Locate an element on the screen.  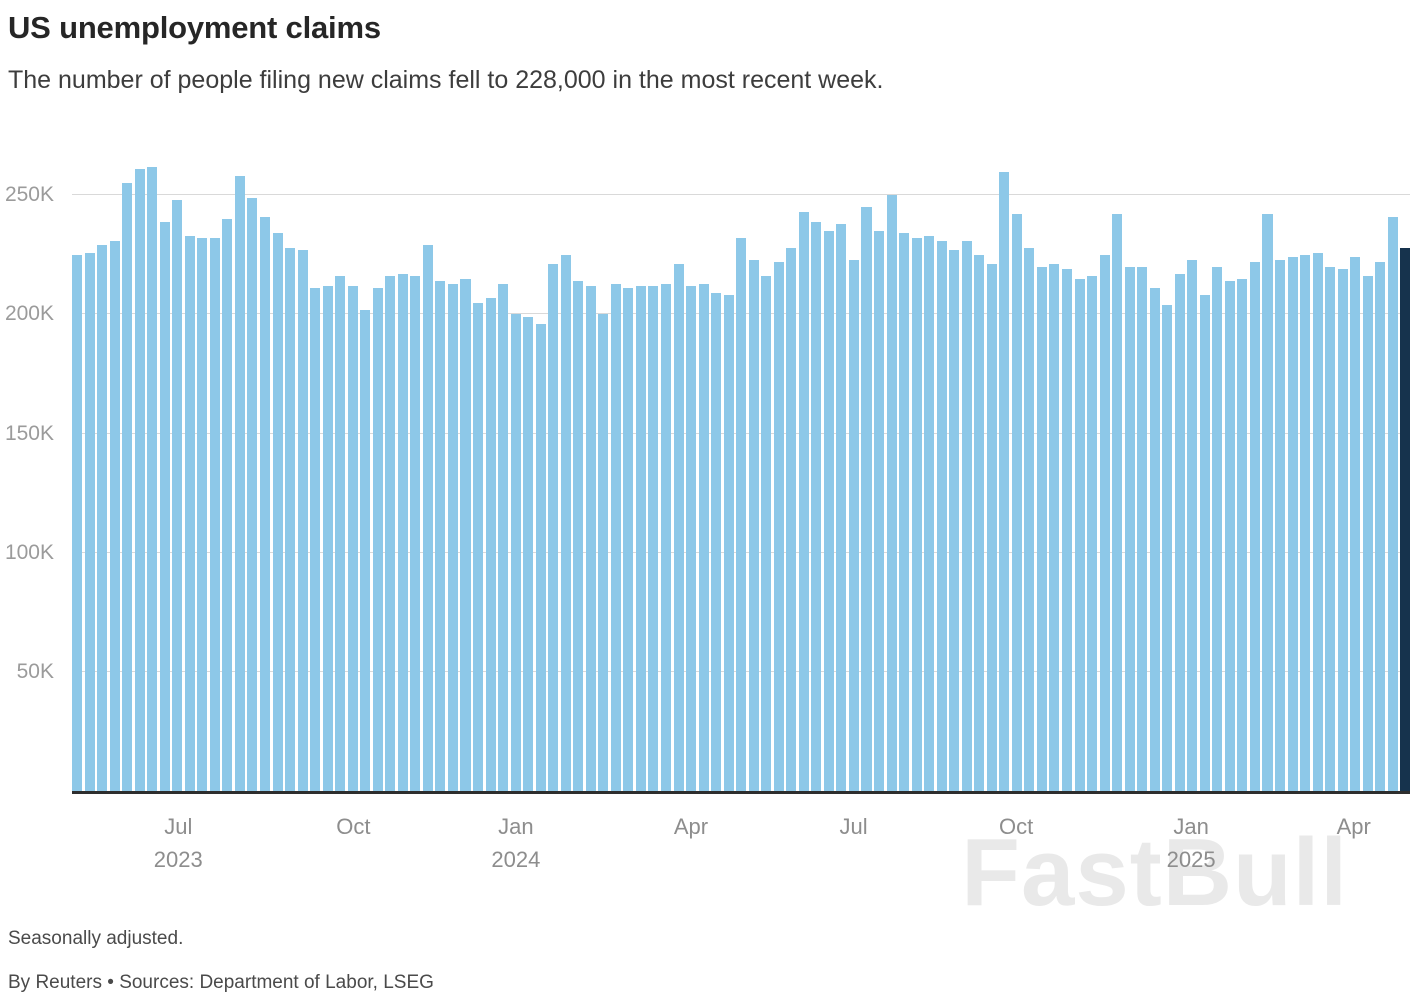
y-axis-label: 150K is located at coordinates (29, 433).